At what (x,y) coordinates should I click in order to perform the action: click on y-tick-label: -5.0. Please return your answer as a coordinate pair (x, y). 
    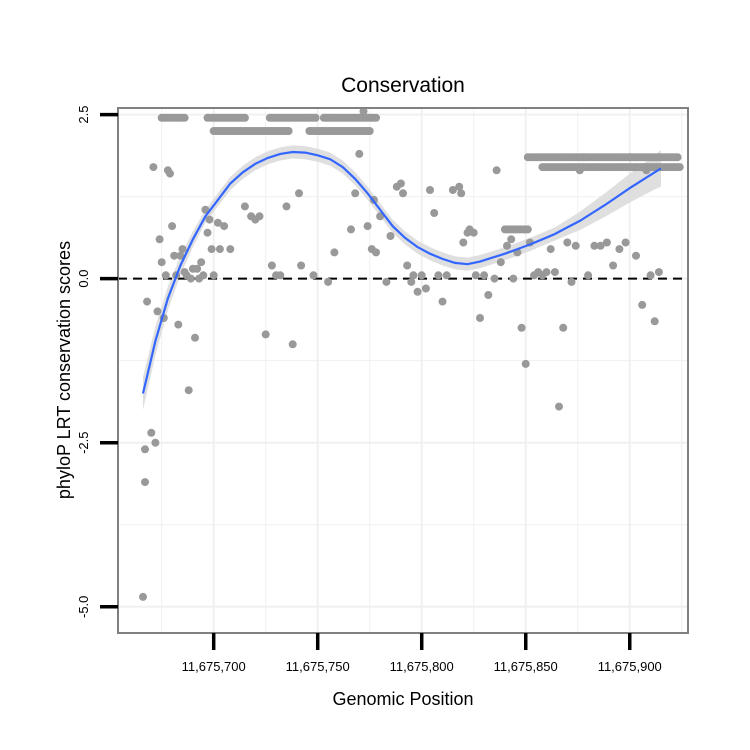
    Looking at the image, I should click on (83, 607).